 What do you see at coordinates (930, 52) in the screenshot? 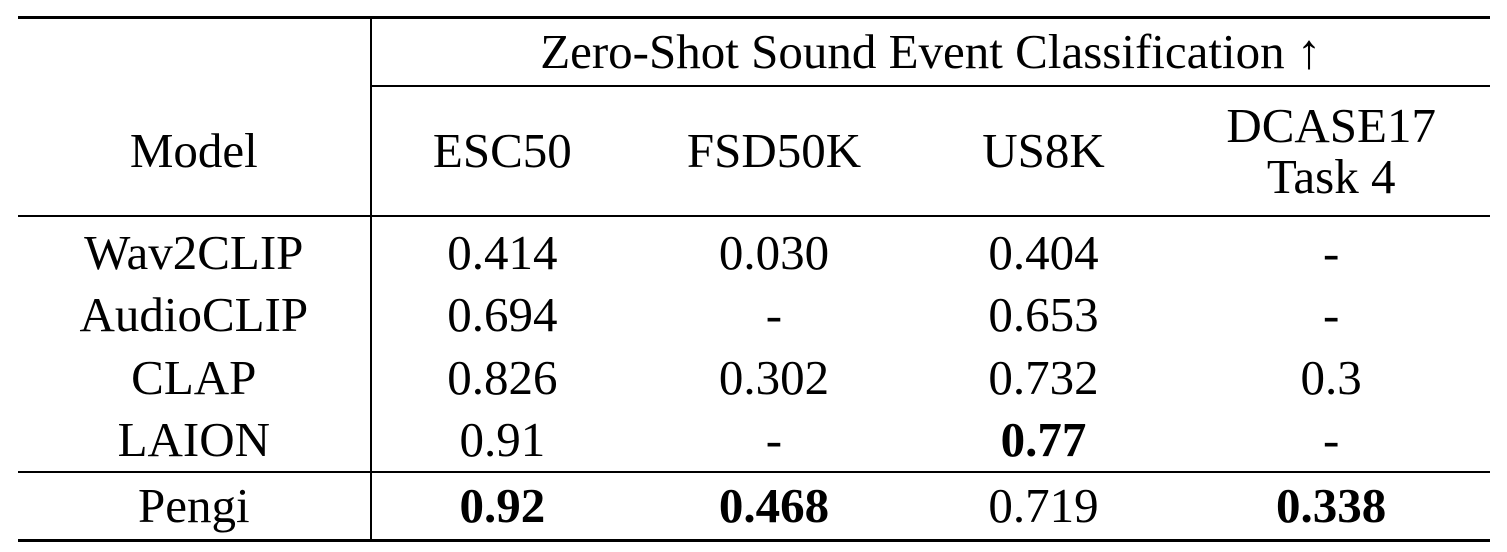
I see `super-header-title: Zero-Shot Sound Event Classification ↑` at bounding box center [930, 52].